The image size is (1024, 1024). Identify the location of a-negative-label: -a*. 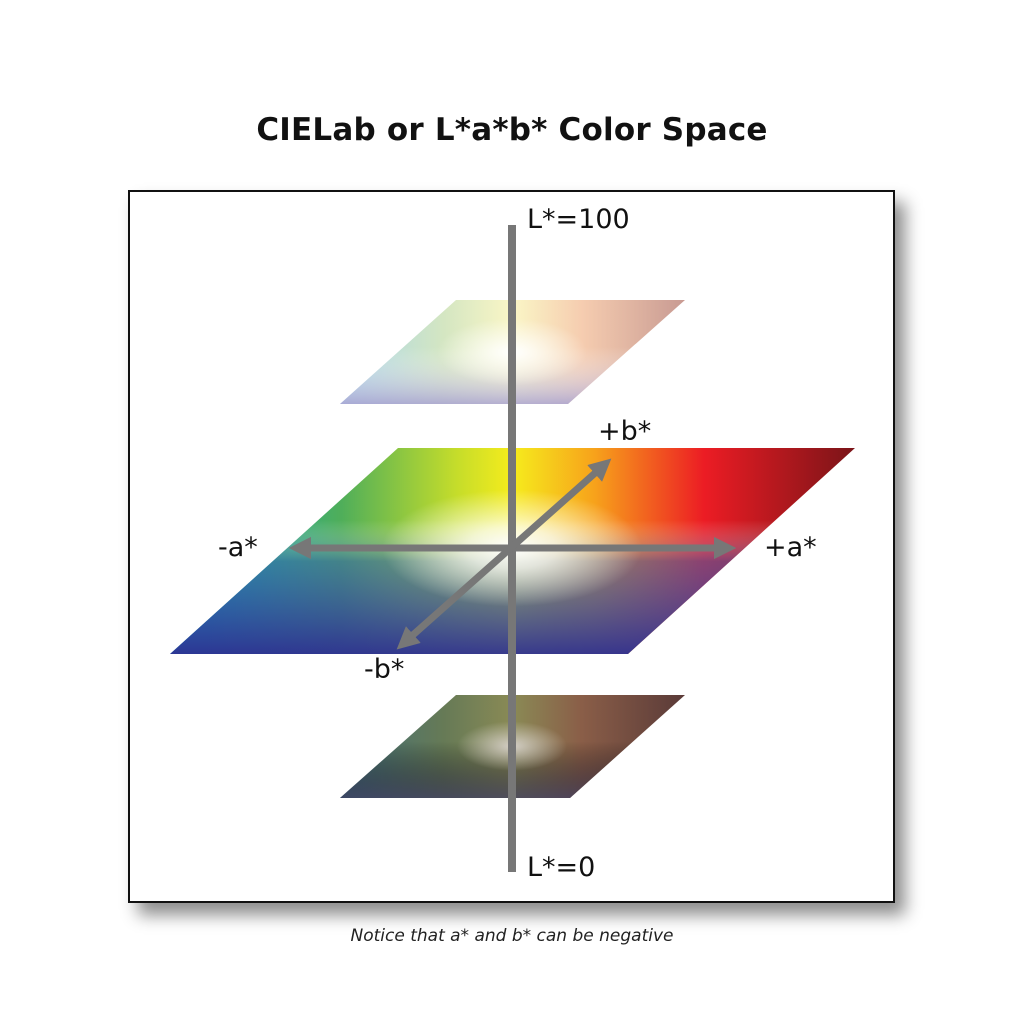
(238, 547).